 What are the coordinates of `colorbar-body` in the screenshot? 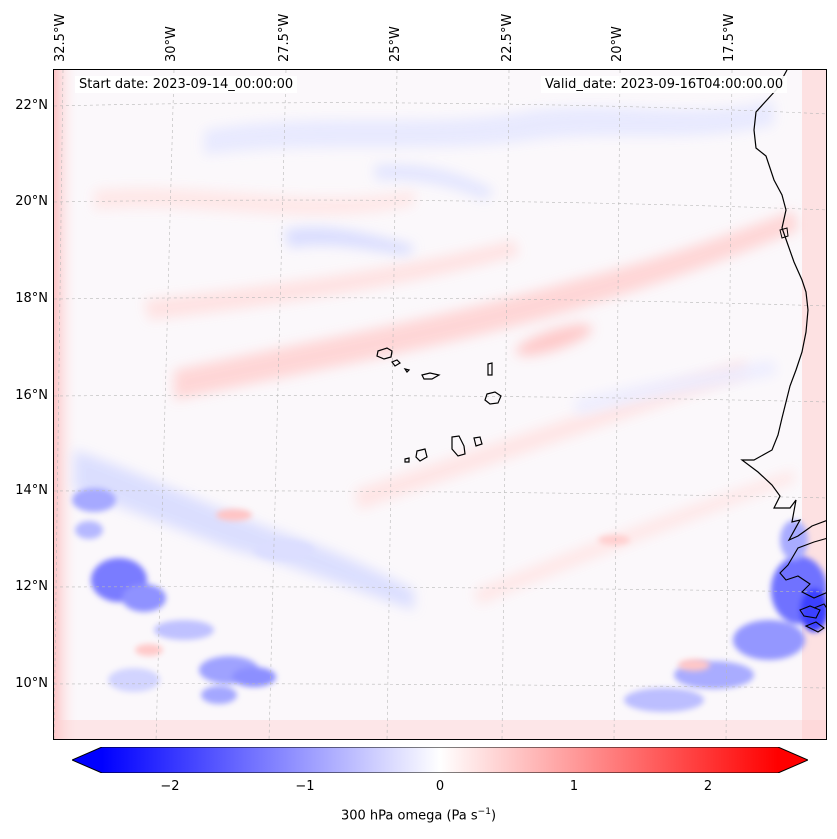 It's located at (440, 760).